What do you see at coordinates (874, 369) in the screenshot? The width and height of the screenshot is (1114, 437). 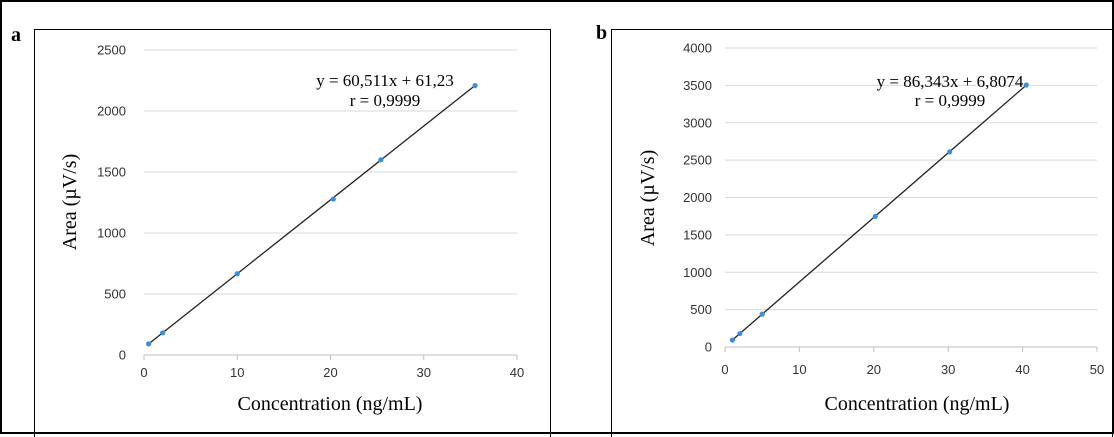 I see `chart-b-x-tick-label-2: 20` at bounding box center [874, 369].